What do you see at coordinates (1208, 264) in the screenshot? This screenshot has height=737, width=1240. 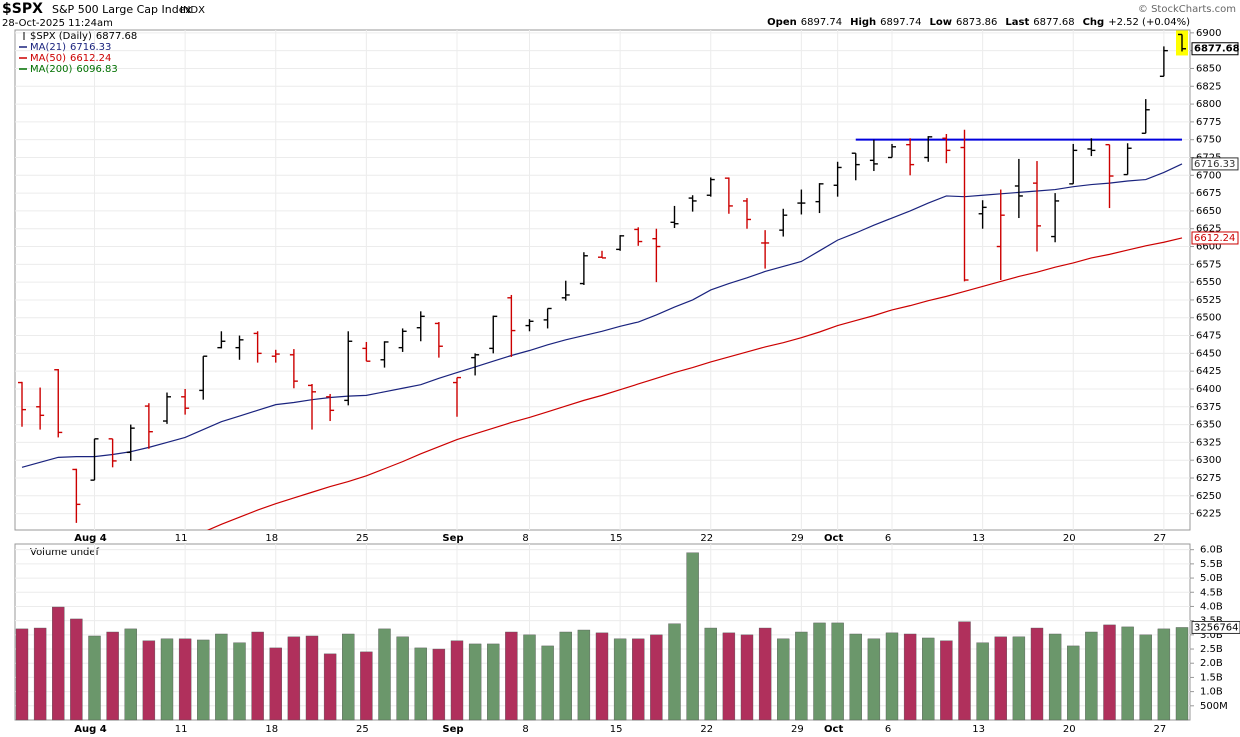 I see `y-tick-label: 6575` at bounding box center [1208, 264].